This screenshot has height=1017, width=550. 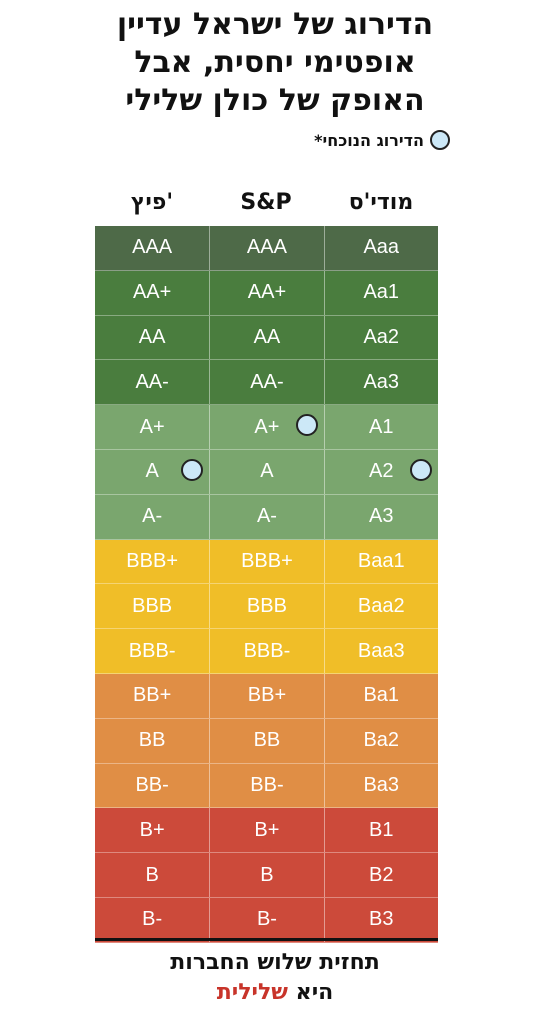 I want to click on rating-cell-fitch: AAA, so click(x=152, y=248).